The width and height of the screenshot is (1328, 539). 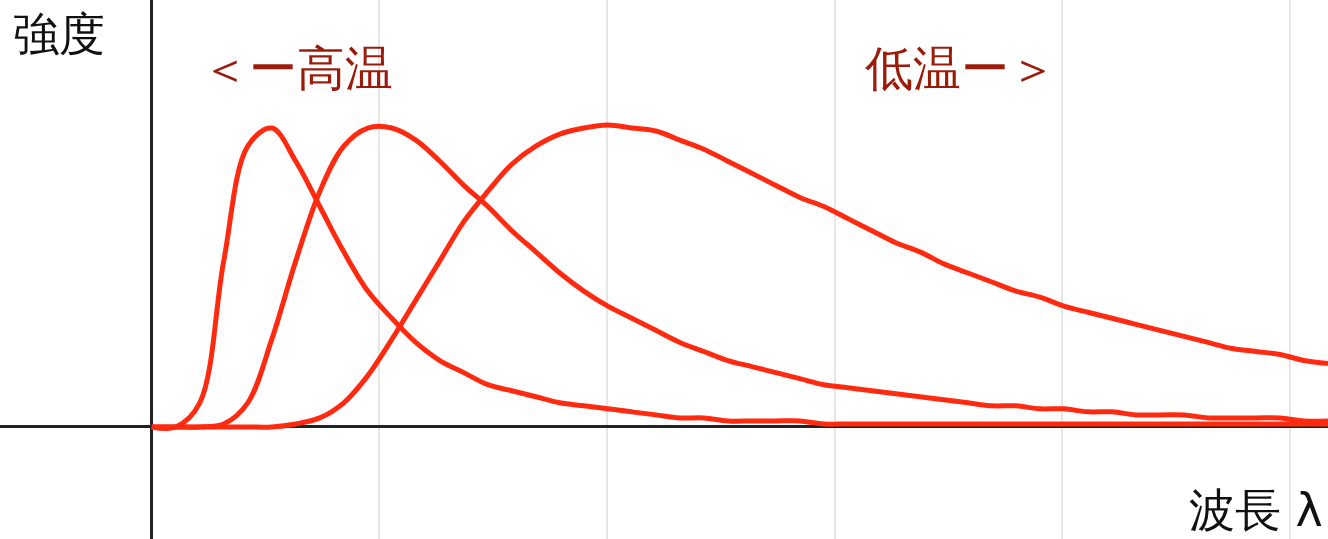 What do you see at coordinates (1256, 510) in the screenshot?
I see `x-axis-title: 波長 λ` at bounding box center [1256, 510].